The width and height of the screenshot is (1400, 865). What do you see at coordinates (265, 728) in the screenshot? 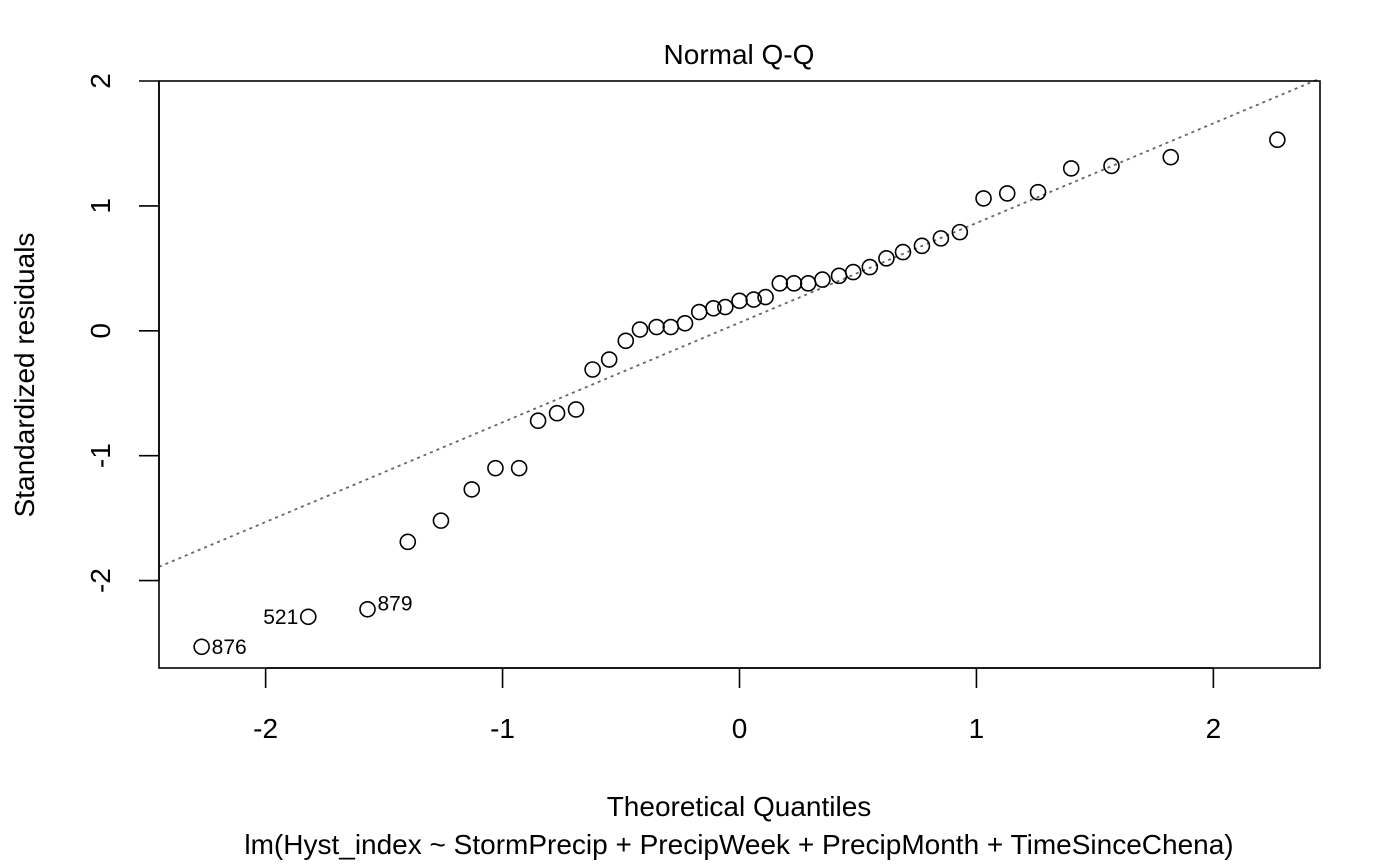
I see `x-tick-label: -2` at bounding box center [265, 728].